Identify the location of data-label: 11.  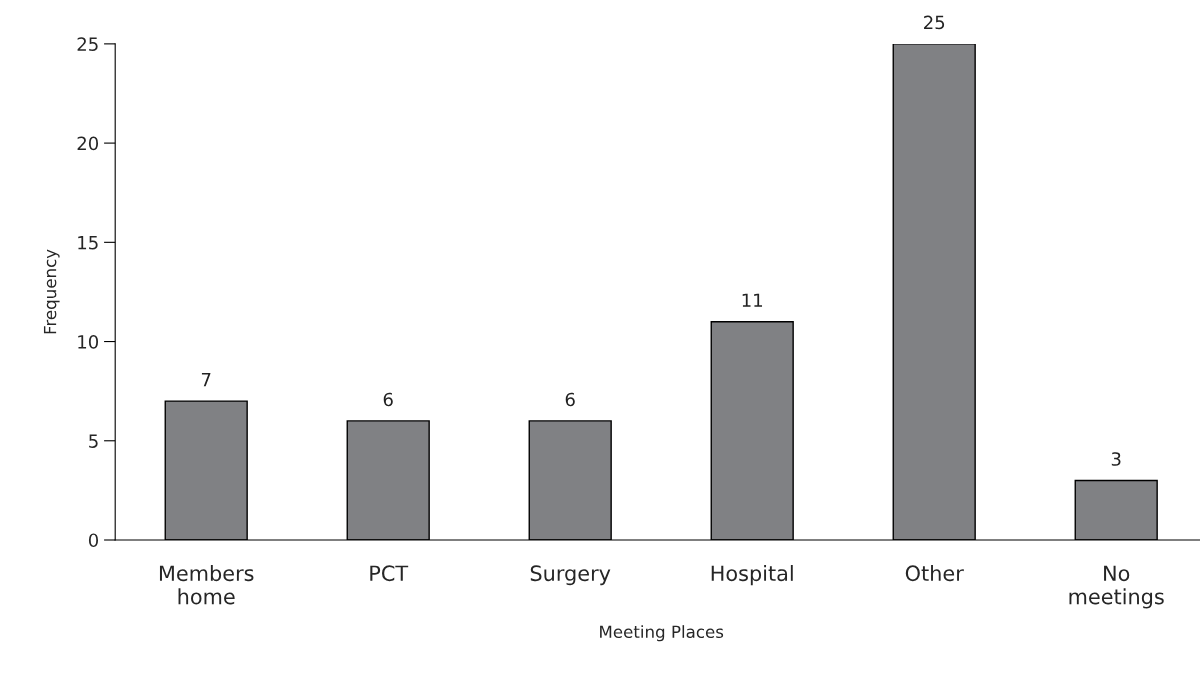
(752, 300).